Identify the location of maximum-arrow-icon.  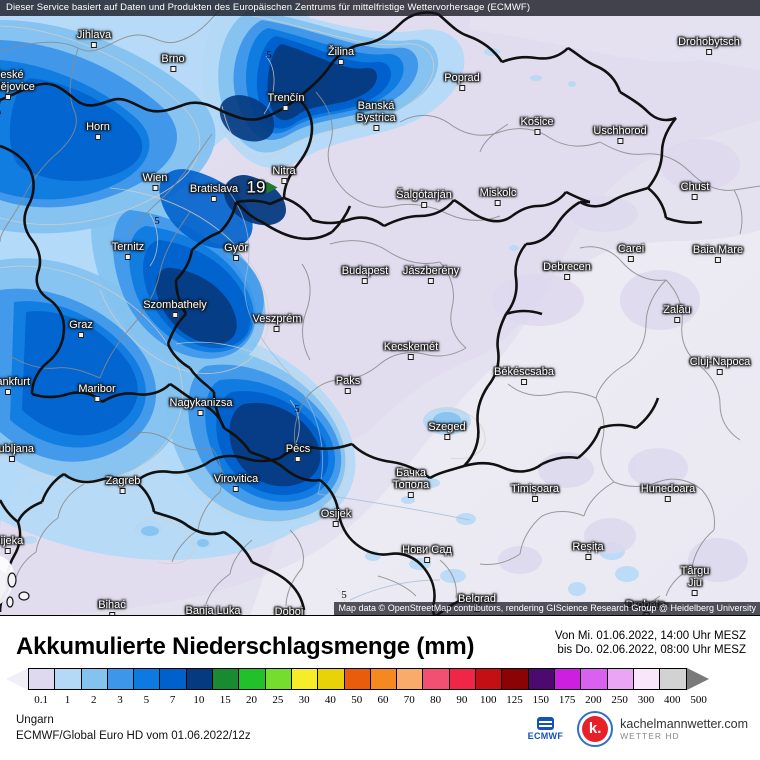
(272, 187).